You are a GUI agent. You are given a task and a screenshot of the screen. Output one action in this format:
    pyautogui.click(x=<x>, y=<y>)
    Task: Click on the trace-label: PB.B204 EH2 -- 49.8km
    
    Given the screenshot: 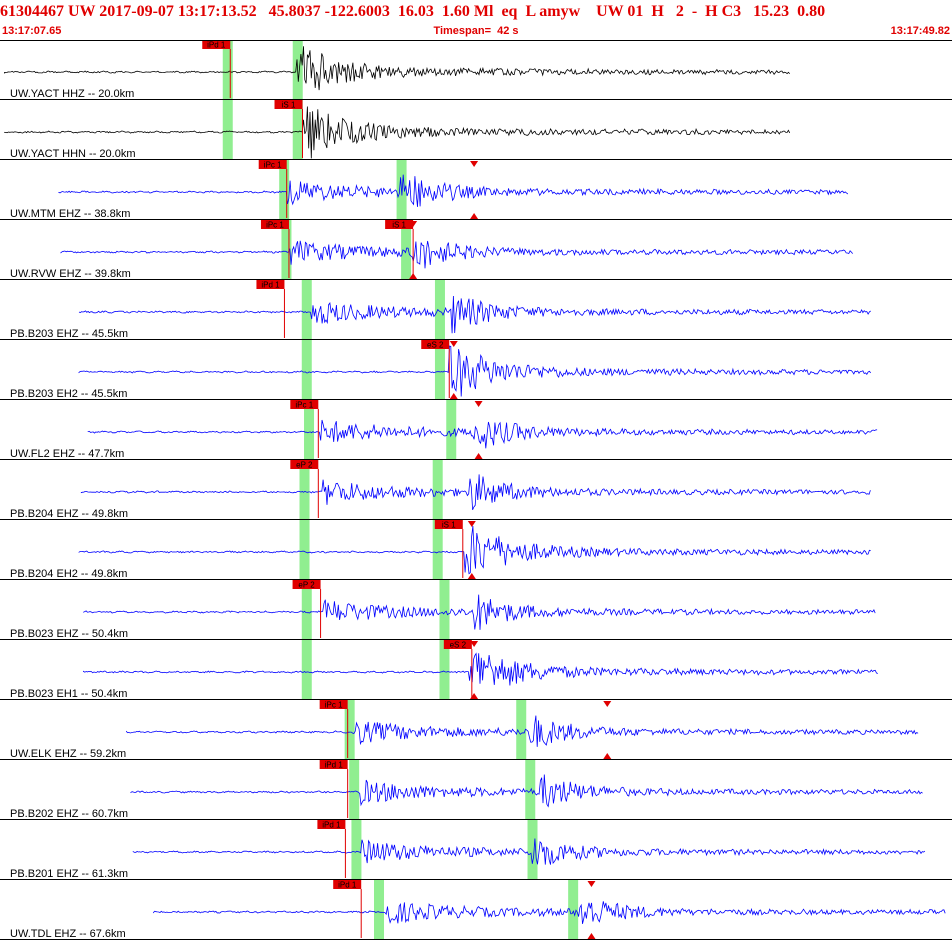 What is the action you would take?
    pyautogui.click(x=68, y=574)
    